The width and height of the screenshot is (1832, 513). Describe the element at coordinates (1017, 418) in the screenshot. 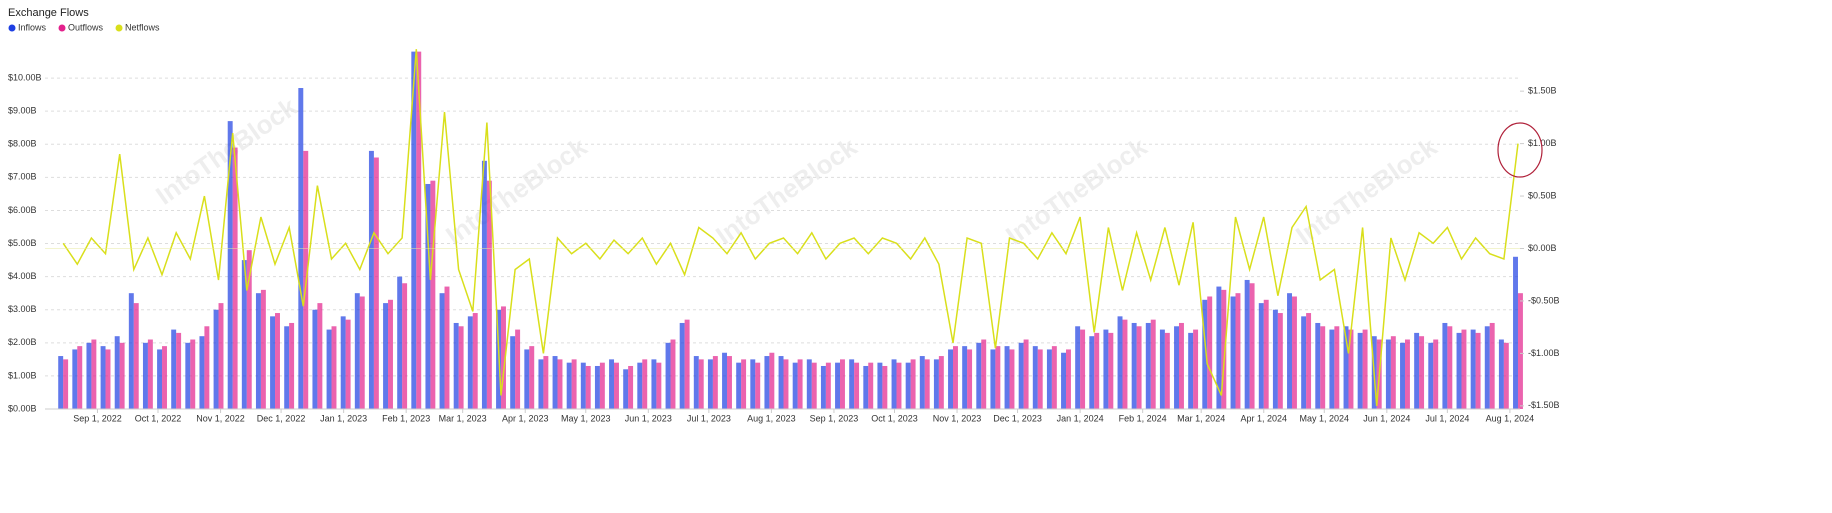

I see `x-tick-label: Dec 1, 2023` at that location.